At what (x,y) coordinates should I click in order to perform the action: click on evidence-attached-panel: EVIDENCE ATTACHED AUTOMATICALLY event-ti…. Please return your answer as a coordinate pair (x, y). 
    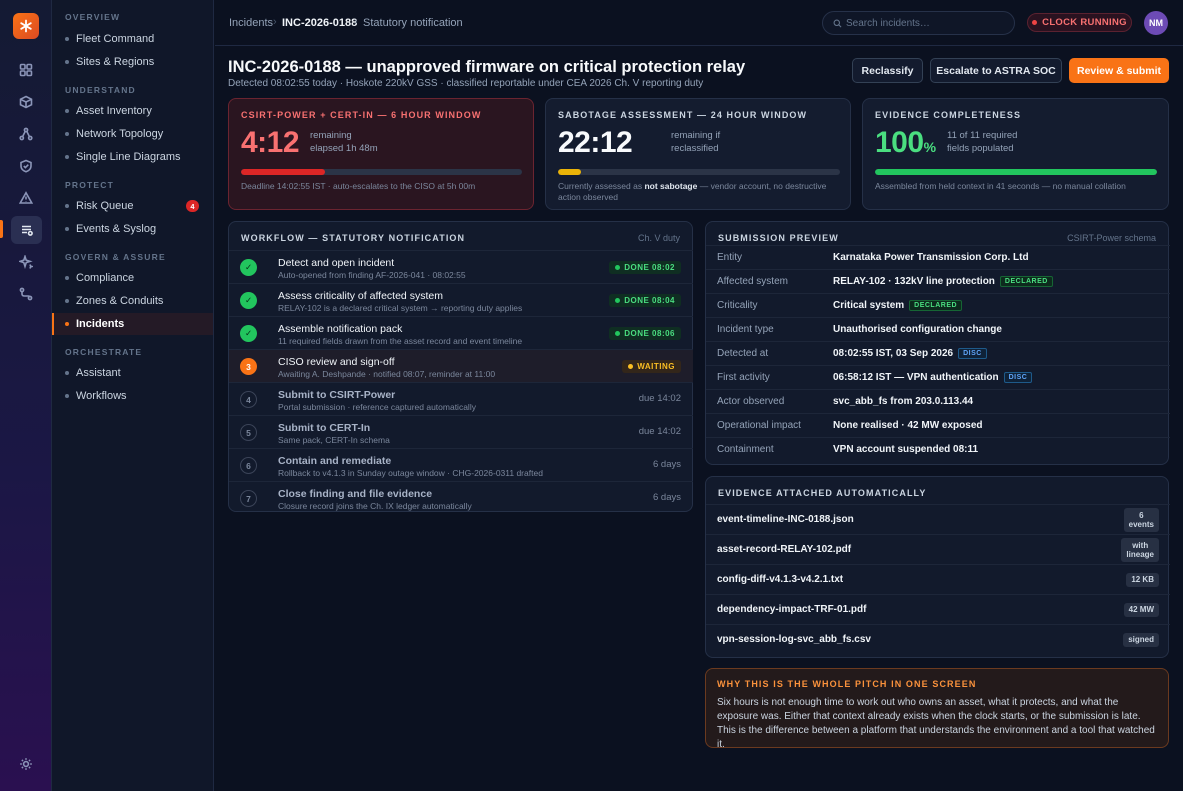
    Looking at the image, I should click on (937, 567).